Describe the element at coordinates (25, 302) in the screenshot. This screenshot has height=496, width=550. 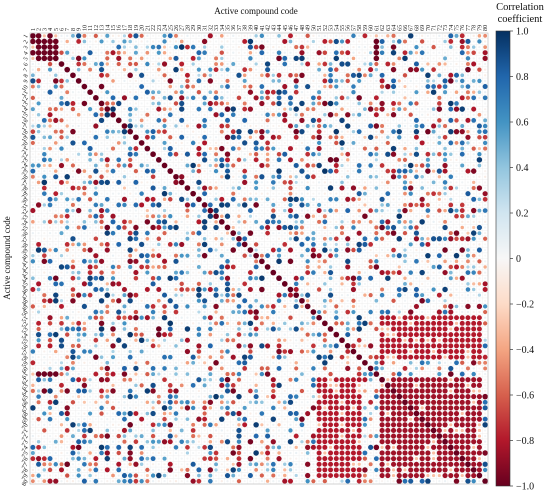
I see `y-tick-label: 48` at that location.